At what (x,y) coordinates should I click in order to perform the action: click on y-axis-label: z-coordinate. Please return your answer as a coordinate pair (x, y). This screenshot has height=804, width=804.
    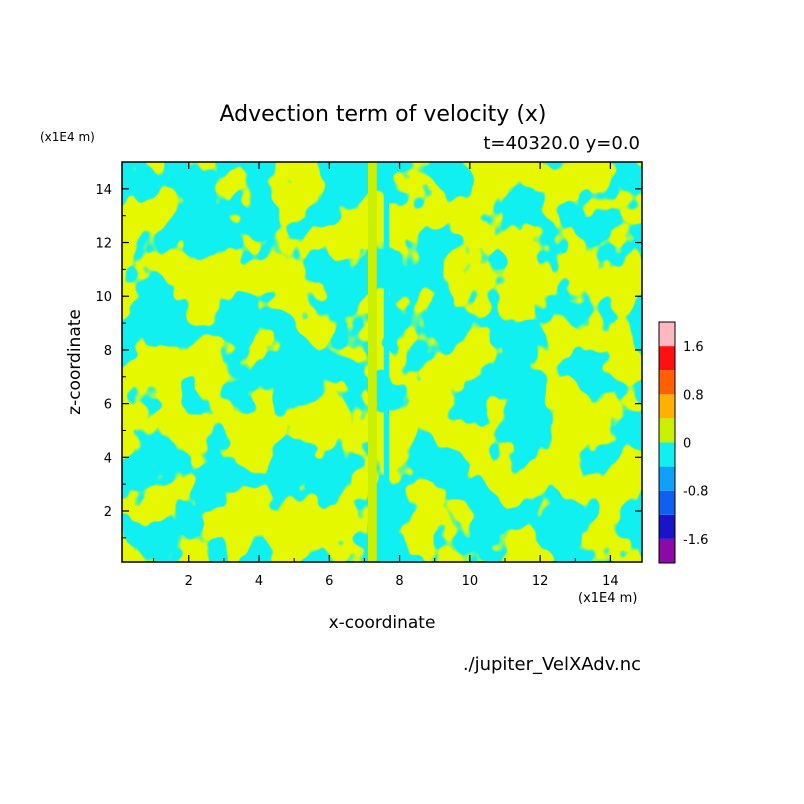
    Looking at the image, I should click on (75, 362).